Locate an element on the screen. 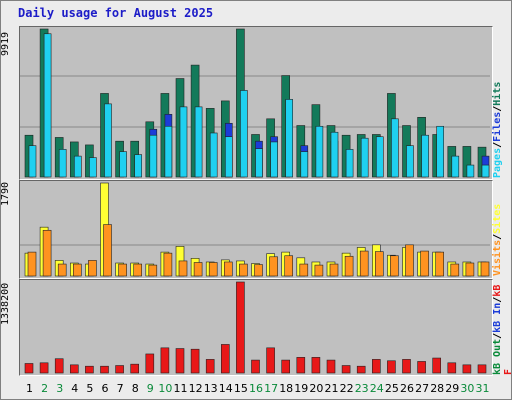  day-label: 8 is located at coordinates (135, 388).